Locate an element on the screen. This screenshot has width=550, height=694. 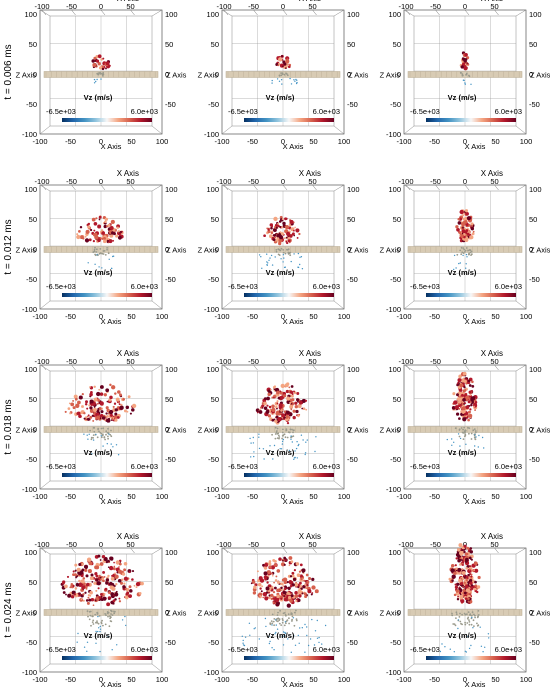
y-left-tick-label: 0 is located at coordinates (399, 249).